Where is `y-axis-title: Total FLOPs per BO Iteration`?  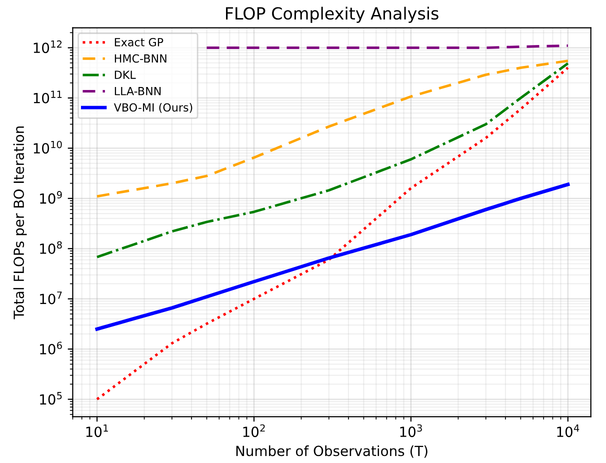
y-axis-title: Total FLOPs per BO Iteration is located at coordinates (20, 223).